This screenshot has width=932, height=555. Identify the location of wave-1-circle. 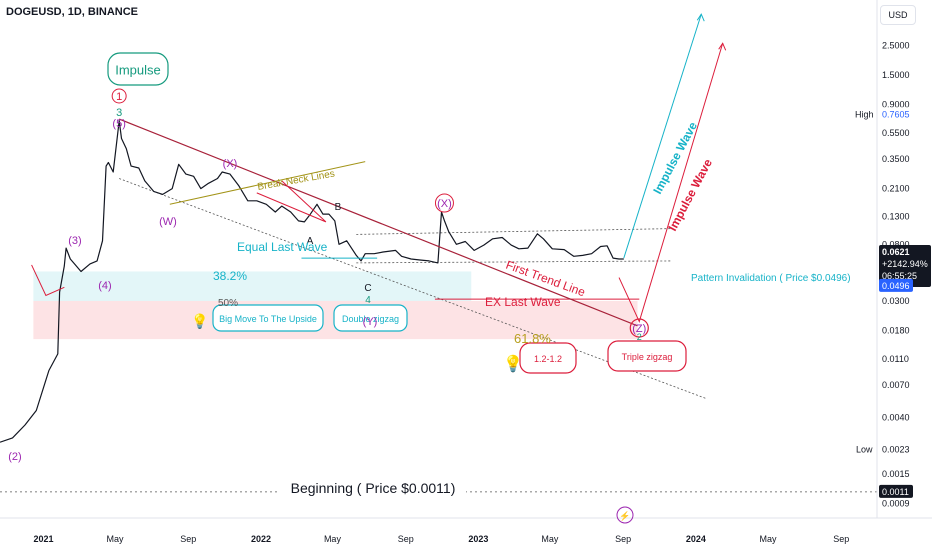
(119, 96).